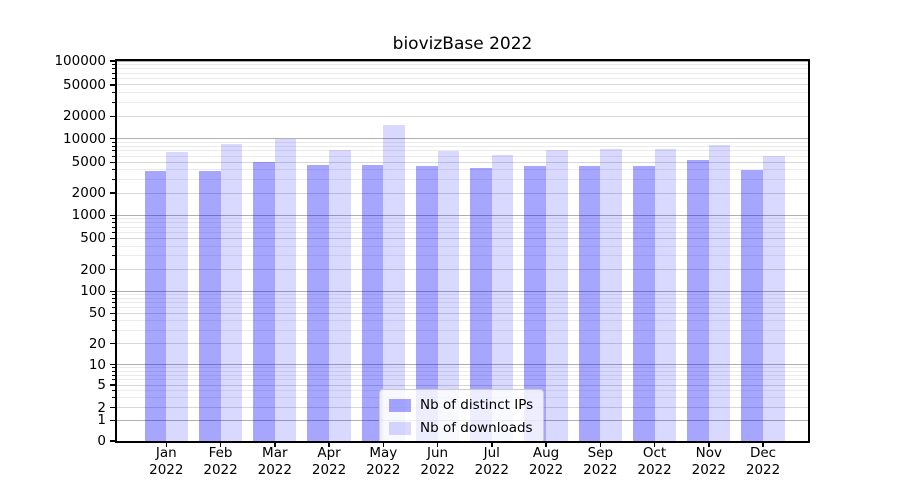 This screenshot has width=900, height=500. Describe the element at coordinates (461, 405) in the screenshot. I see `legend-item-distinct-ips: Nb of distinct IPs` at that location.